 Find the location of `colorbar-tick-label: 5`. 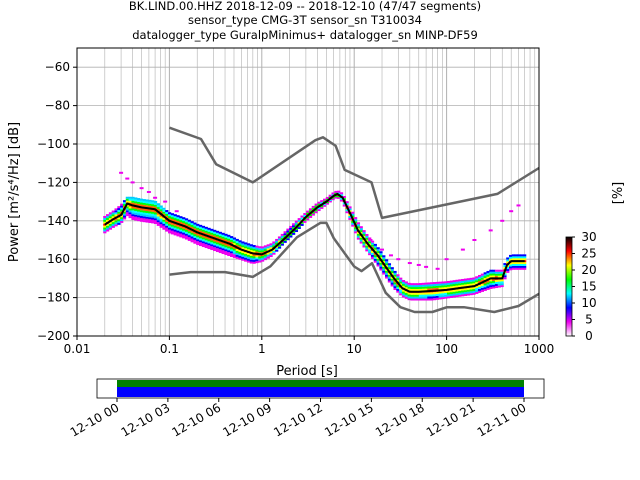

colorbar-tick-label: 5 is located at coordinates (589, 320).